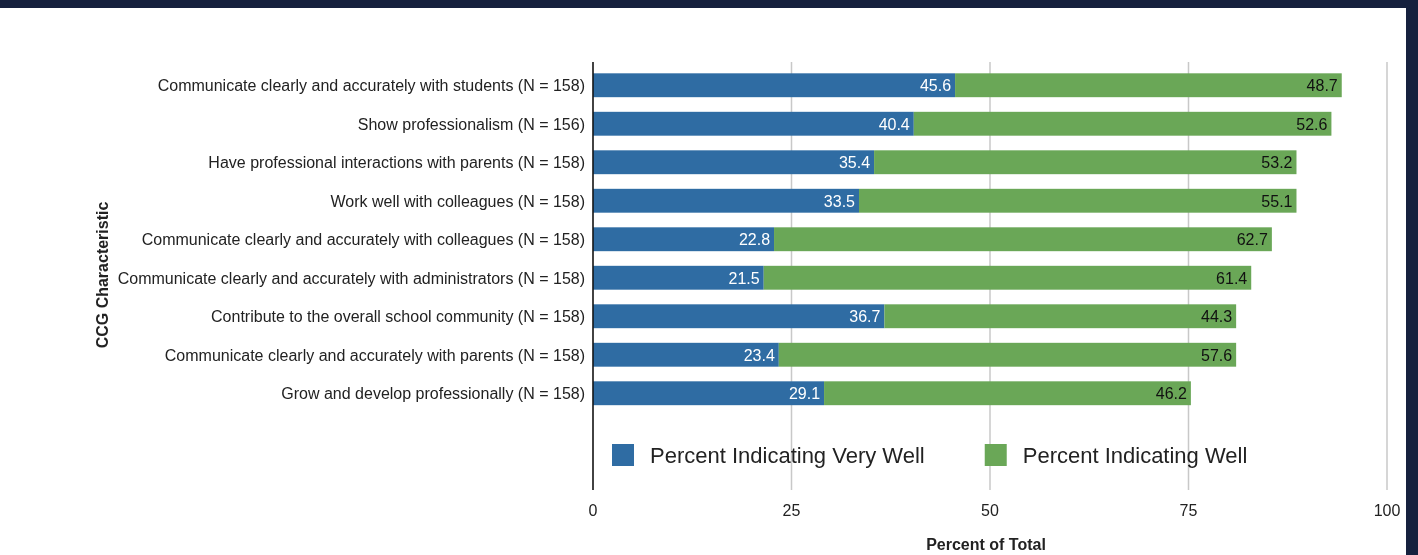 This screenshot has height=555, width=1418. I want to click on x-tick-label: 75, so click(1188, 510).